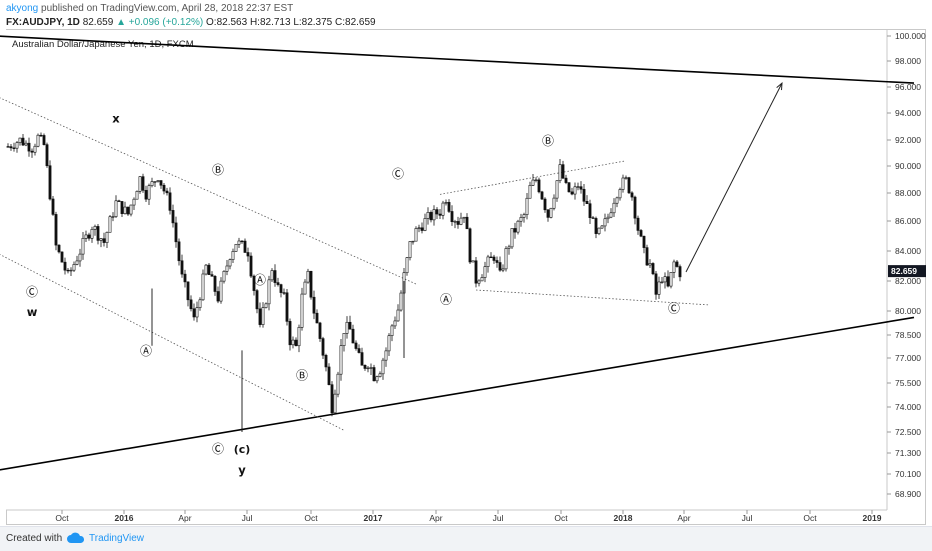 Image resolution: width=932 pixels, height=551 pixels. What do you see at coordinates (457, 59) in the screenshot?
I see `trendline-upper-resistance` at bounding box center [457, 59].